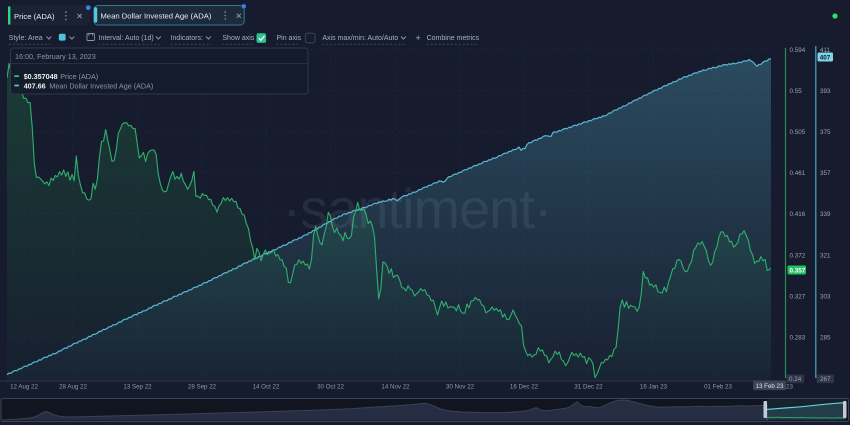 The height and width of the screenshot is (425, 850). I want to click on svg-text: Show axis, so click(238, 38).